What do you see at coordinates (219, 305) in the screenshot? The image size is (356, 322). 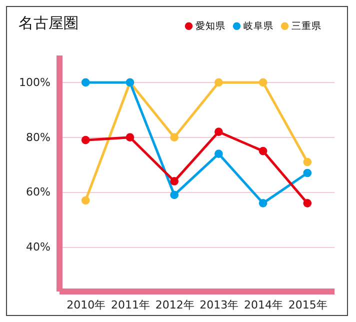 I see `x-tick-label: 2013年` at bounding box center [219, 305].